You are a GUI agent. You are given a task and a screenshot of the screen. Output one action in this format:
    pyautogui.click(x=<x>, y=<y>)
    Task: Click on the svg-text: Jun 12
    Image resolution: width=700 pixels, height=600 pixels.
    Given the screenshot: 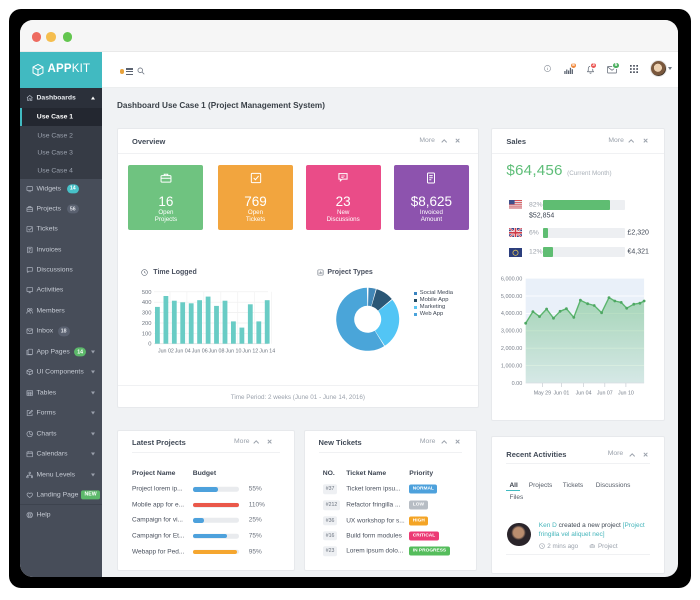 What is the action you would take?
    pyautogui.click(x=250, y=352)
    